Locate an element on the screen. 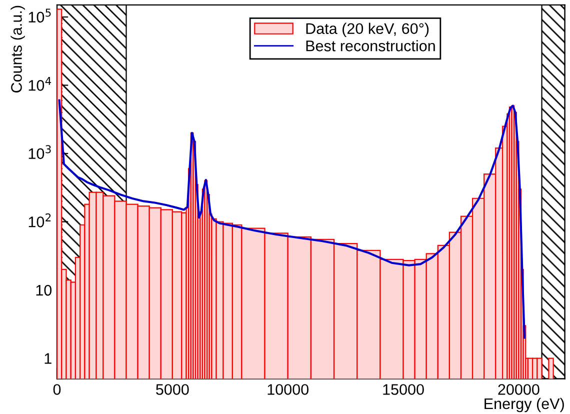  y-axis-title: Counts (a.u.) is located at coordinates (17, 49).